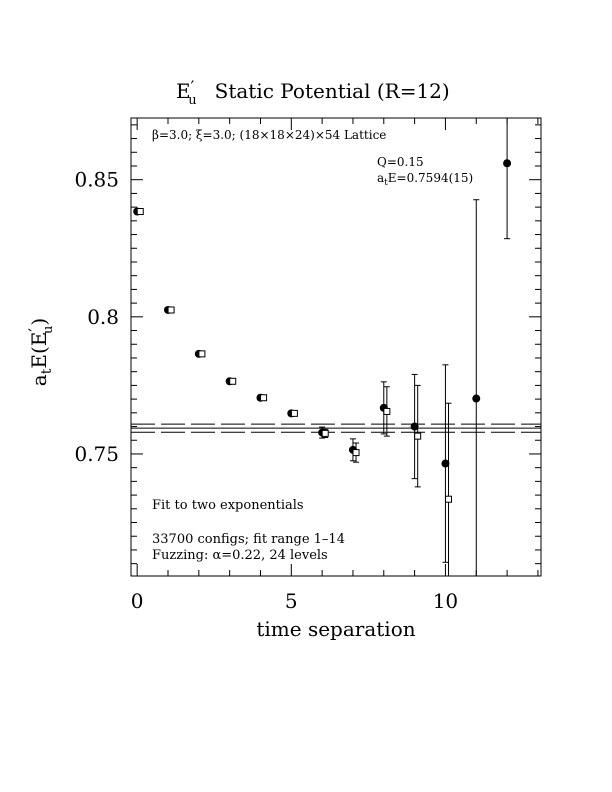 Image resolution: width=612 pixels, height=792 pixels. I want to click on annotation-fit: Fit to two exponentials, so click(228, 505).